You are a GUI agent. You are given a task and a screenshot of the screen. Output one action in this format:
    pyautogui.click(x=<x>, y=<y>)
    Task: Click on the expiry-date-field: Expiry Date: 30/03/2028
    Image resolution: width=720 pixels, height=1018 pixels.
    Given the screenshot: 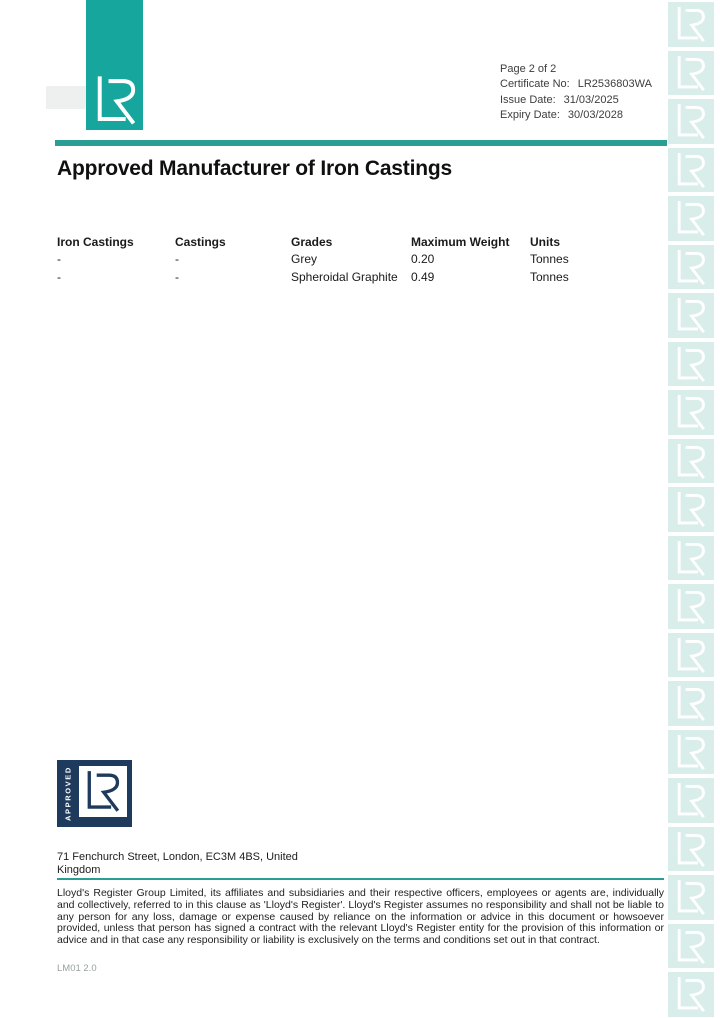 What is the action you would take?
    pyautogui.click(x=576, y=116)
    